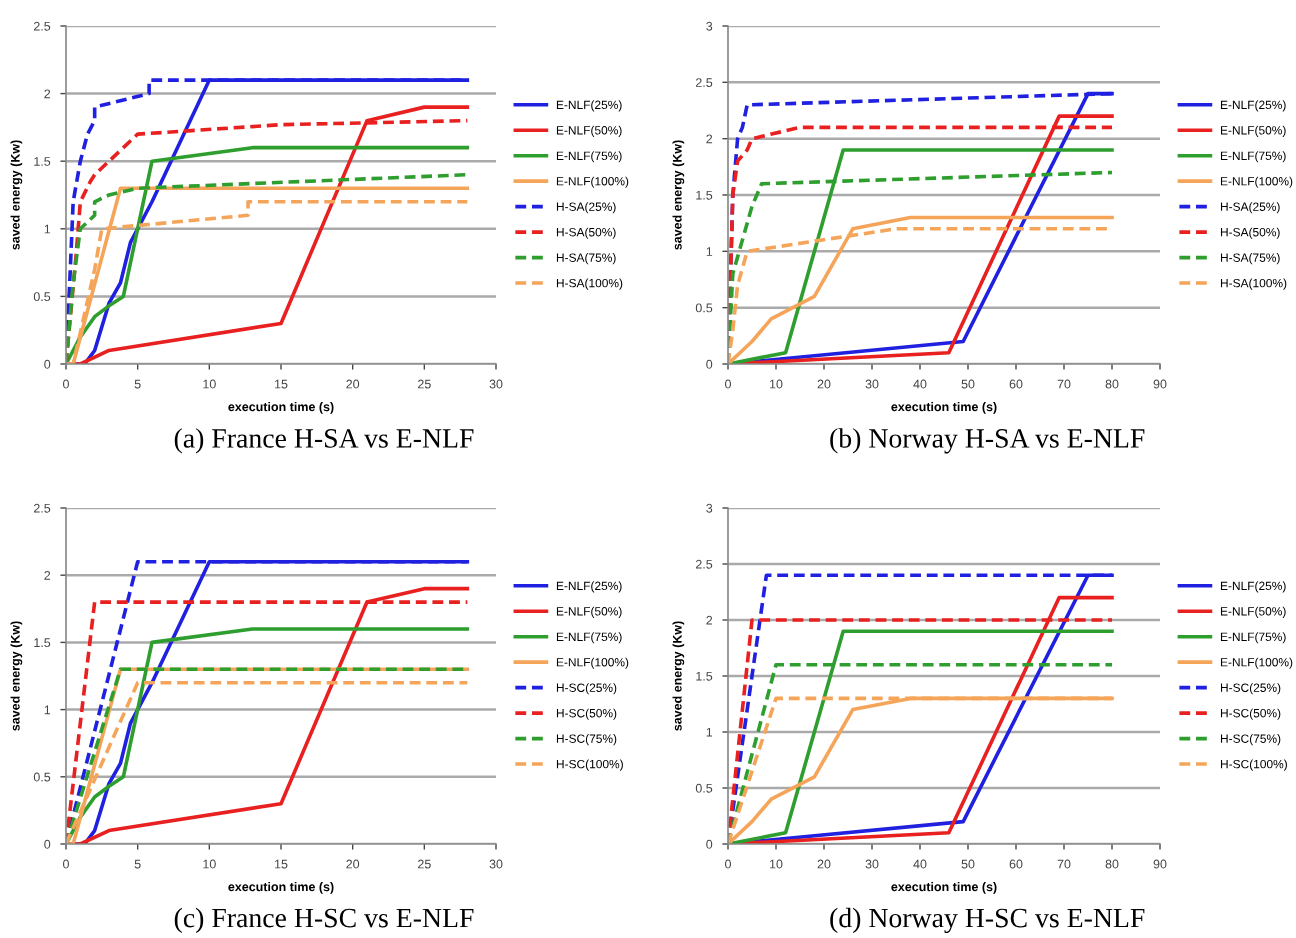  Describe the element at coordinates (324, 920) in the screenshot. I see `text: (c) France H-SC vs E-NLF` at that location.